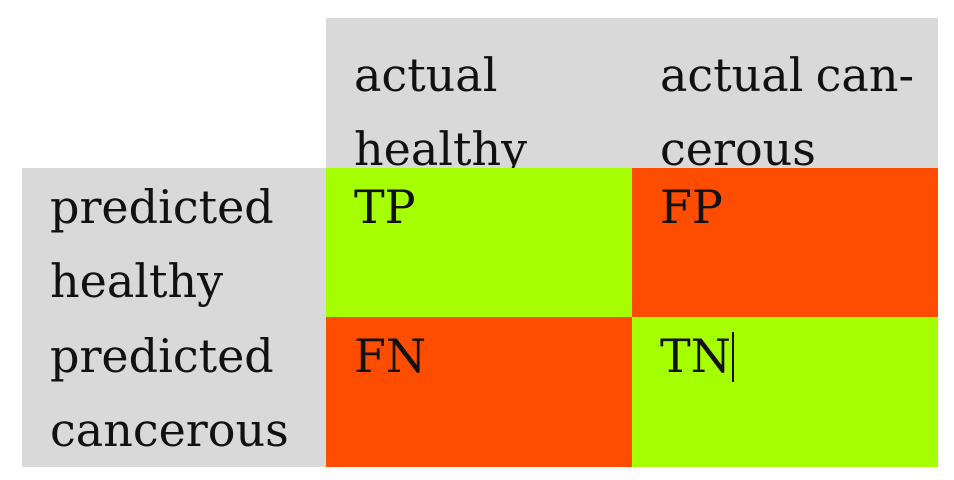  I want to click on cell-true-negative: TN, so click(785, 392).